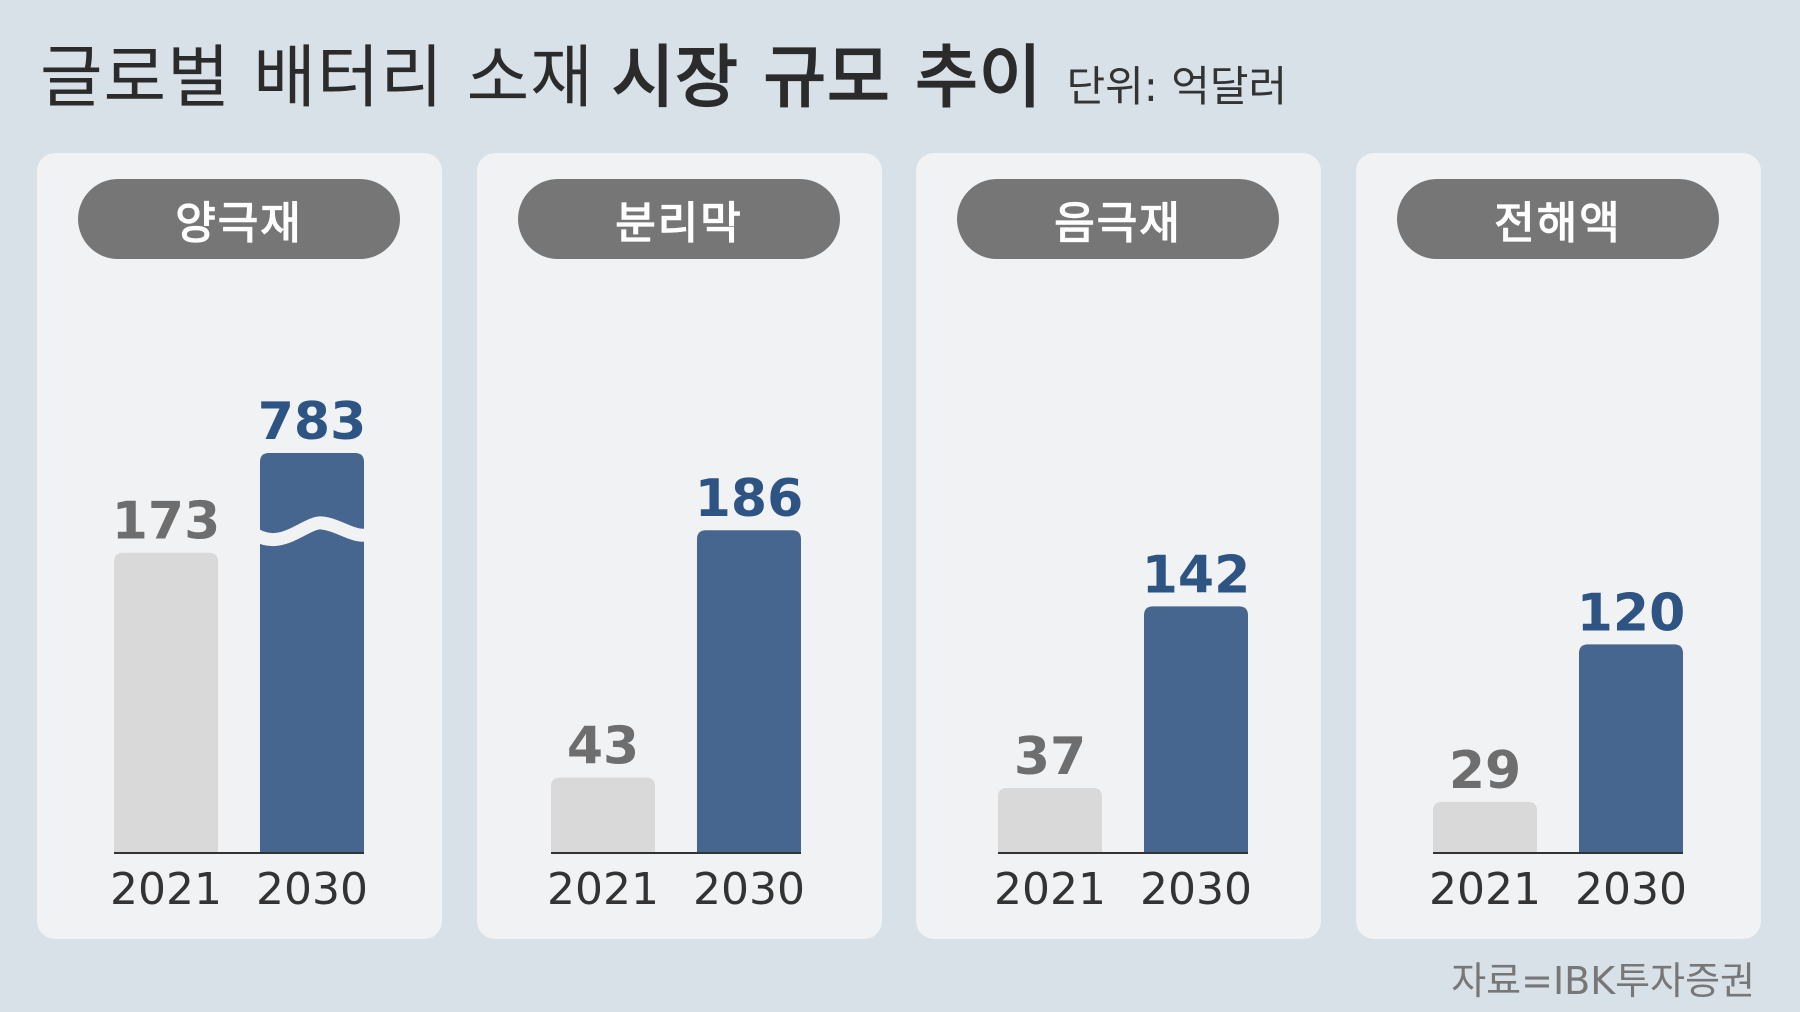 The image size is (1800, 1012). Describe the element at coordinates (679, 219) in the screenshot. I see `panel-title: 분리막` at that location.